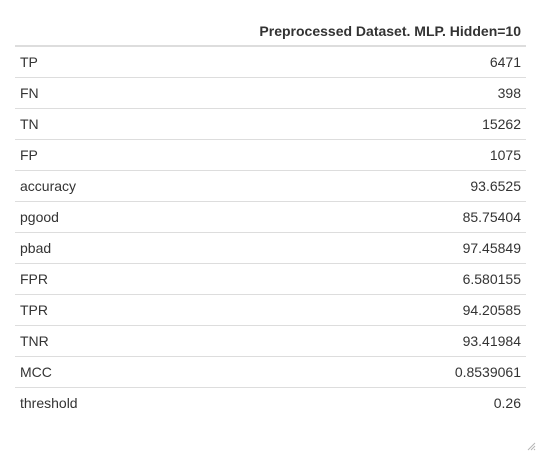 This screenshot has width=539, height=454. Describe the element at coordinates (321, 310) in the screenshot. I see `metric-value-cell: 94.20585` at that location.